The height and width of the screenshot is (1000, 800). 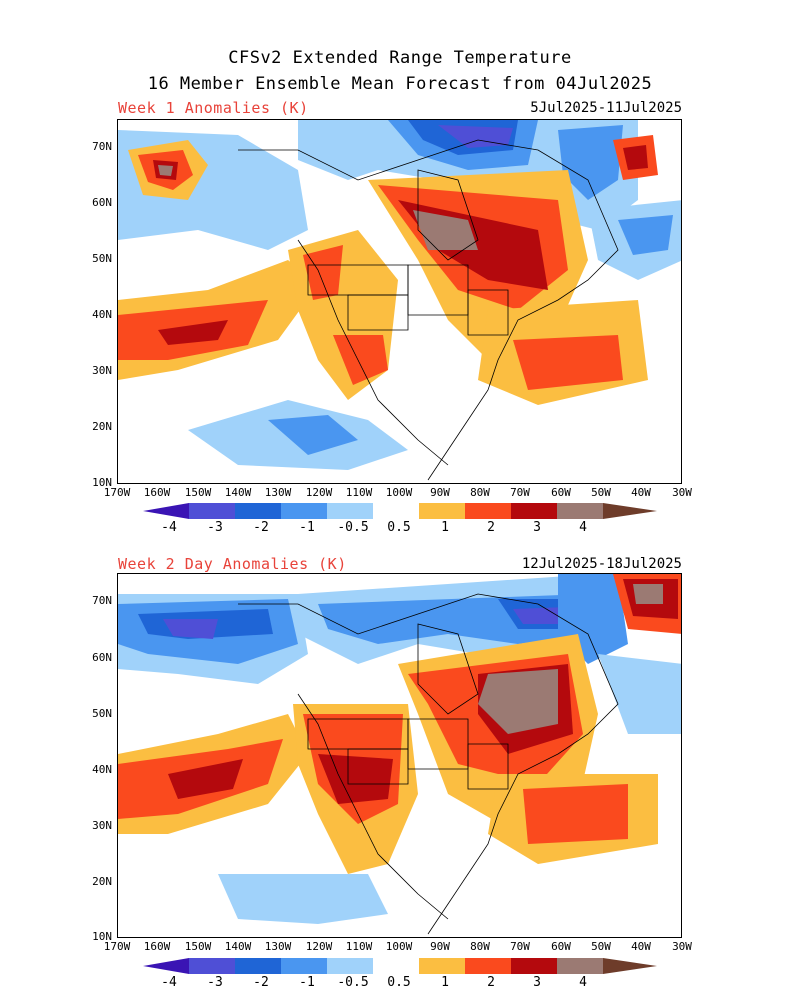 What do you see at coordinates (645, 235) in the screenshot?
I see `cold-anomaly-atlantic-core` at bounding box center [645, 235].